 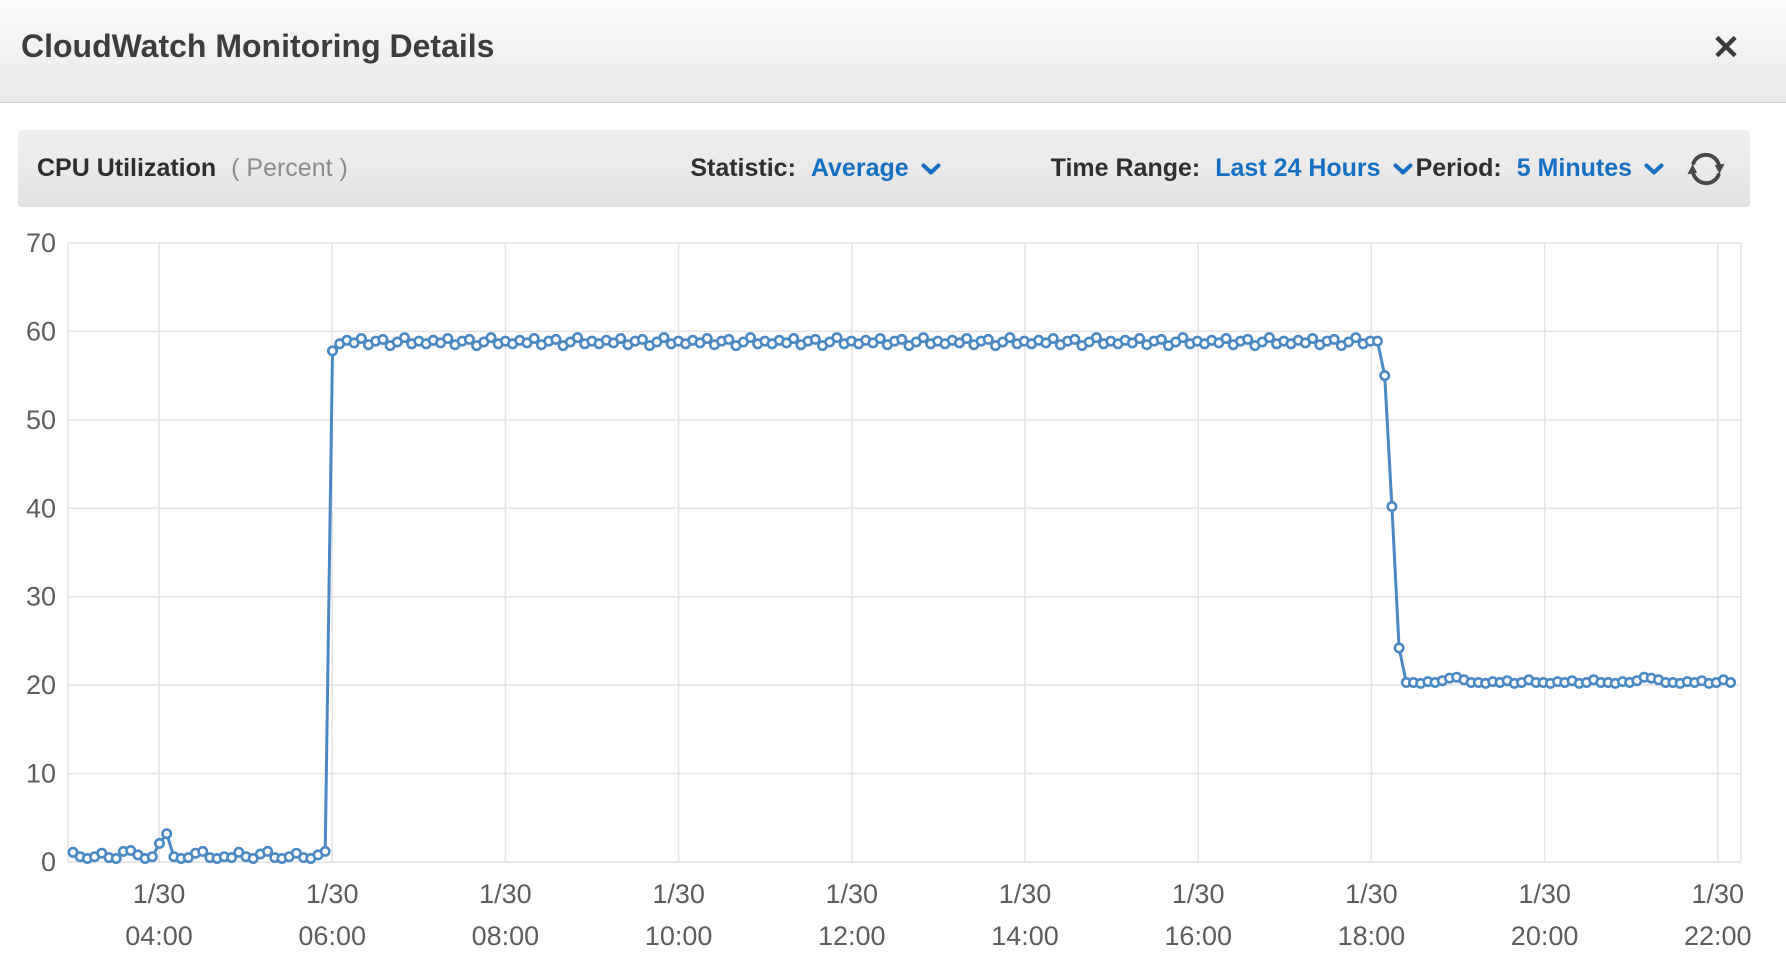 What do you see at coordinates (41, 597) in the screenshot?
I see `svg-text: 30` at bounding box center [41, 597].